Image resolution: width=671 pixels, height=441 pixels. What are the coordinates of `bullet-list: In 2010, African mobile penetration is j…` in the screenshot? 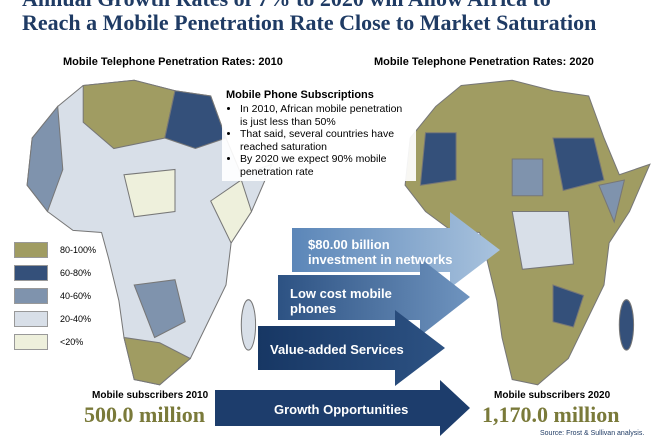 It's located at (319, 140).